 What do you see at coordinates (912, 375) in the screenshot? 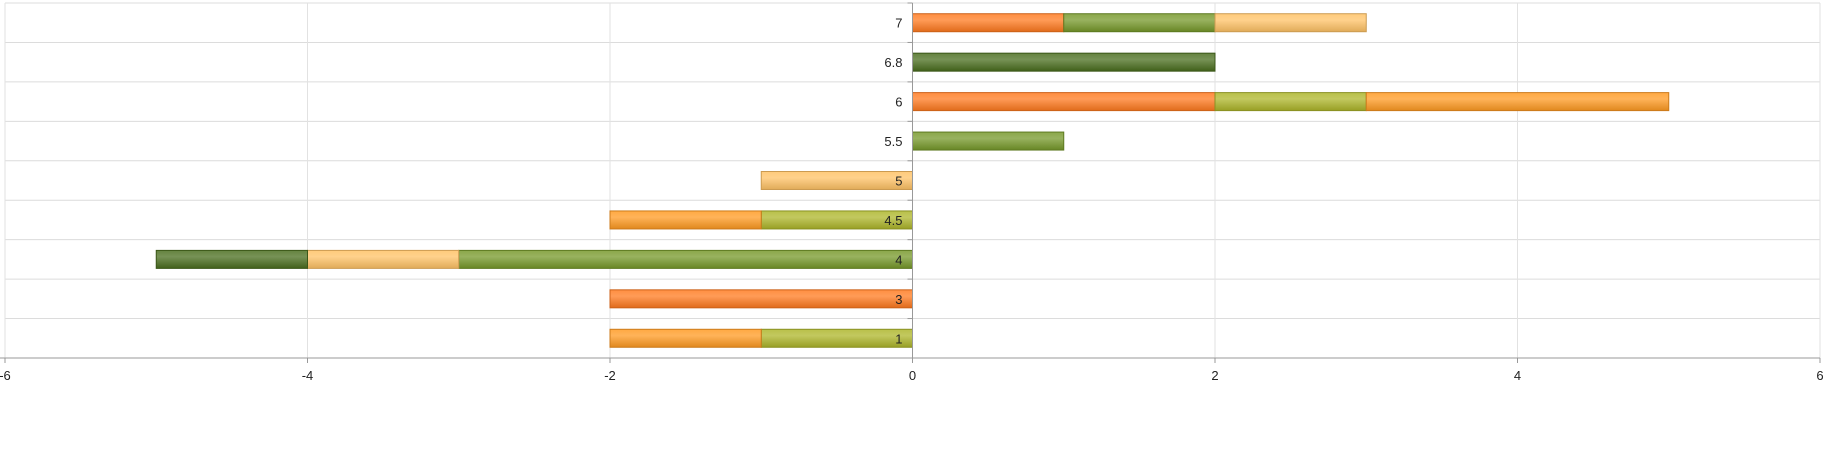
I see `x-tick-label: 0` at bounding box center [912, 375].